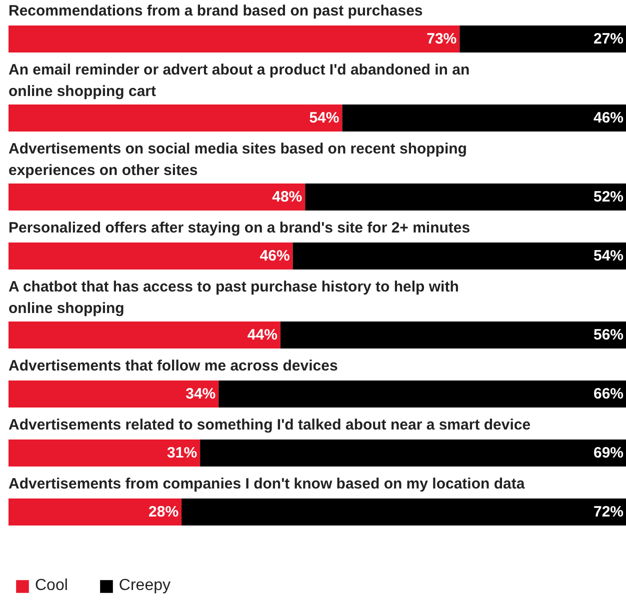 The image size is (626, 601). Describe the element at coordinates (441, 39) in the screenshot. I see `data-label: 73%` at that location.